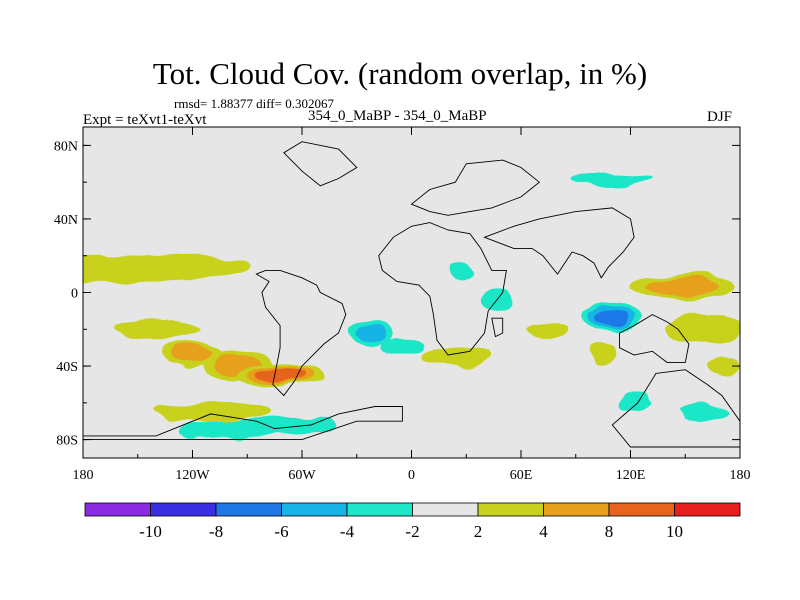 Image resolution: width=800 pixels, height=600 pixels. What do you see at coordinates (631, 475) in the screenshot?
I see `x-tick-label: 120E` at bounding box center [631, 475].